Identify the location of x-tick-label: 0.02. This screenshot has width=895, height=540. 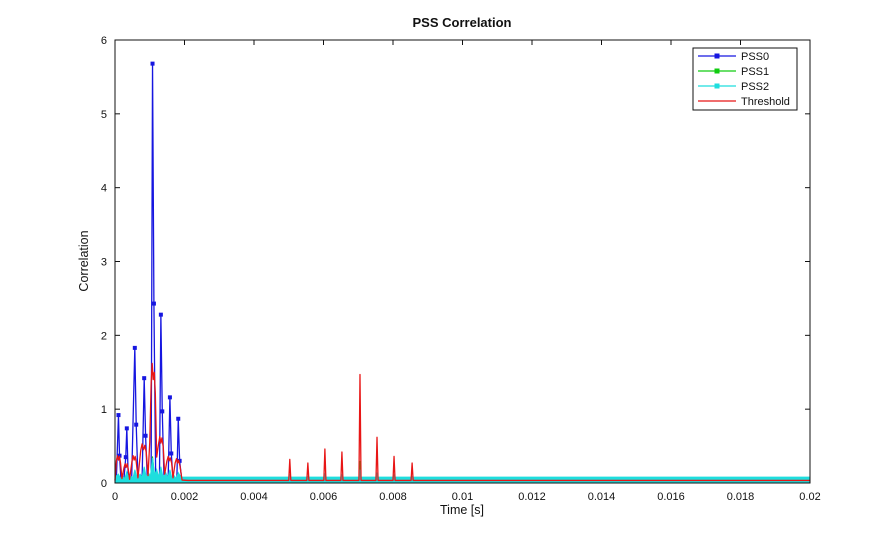
(809, 497).